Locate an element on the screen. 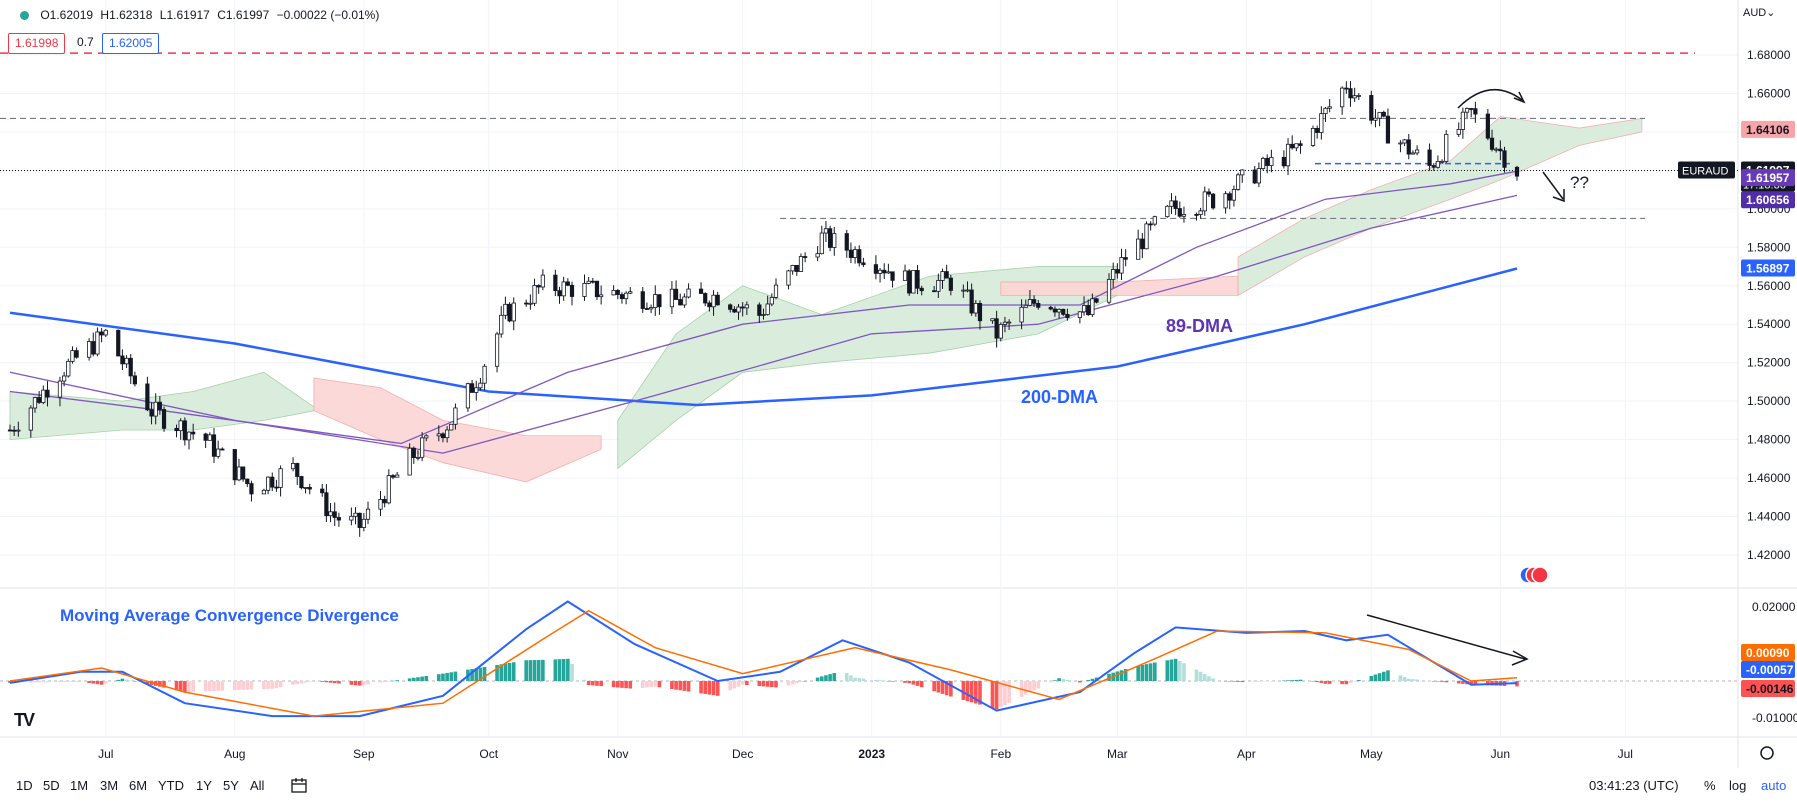 The image size is (1797, 805). currency-selector: AUD⌄ is located at coordinates (1759, 13).